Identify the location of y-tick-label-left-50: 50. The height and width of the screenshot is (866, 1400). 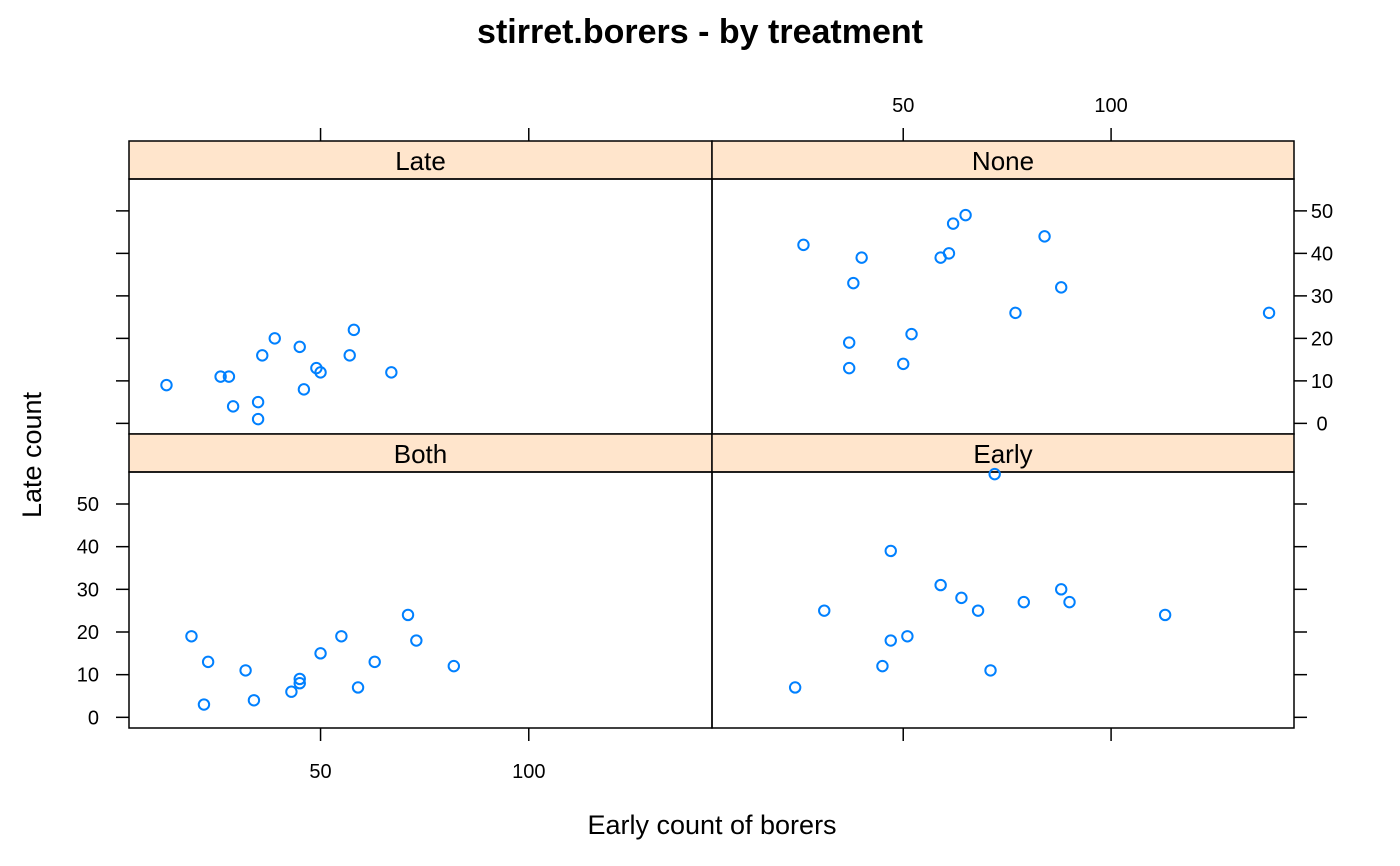
(88, 505).